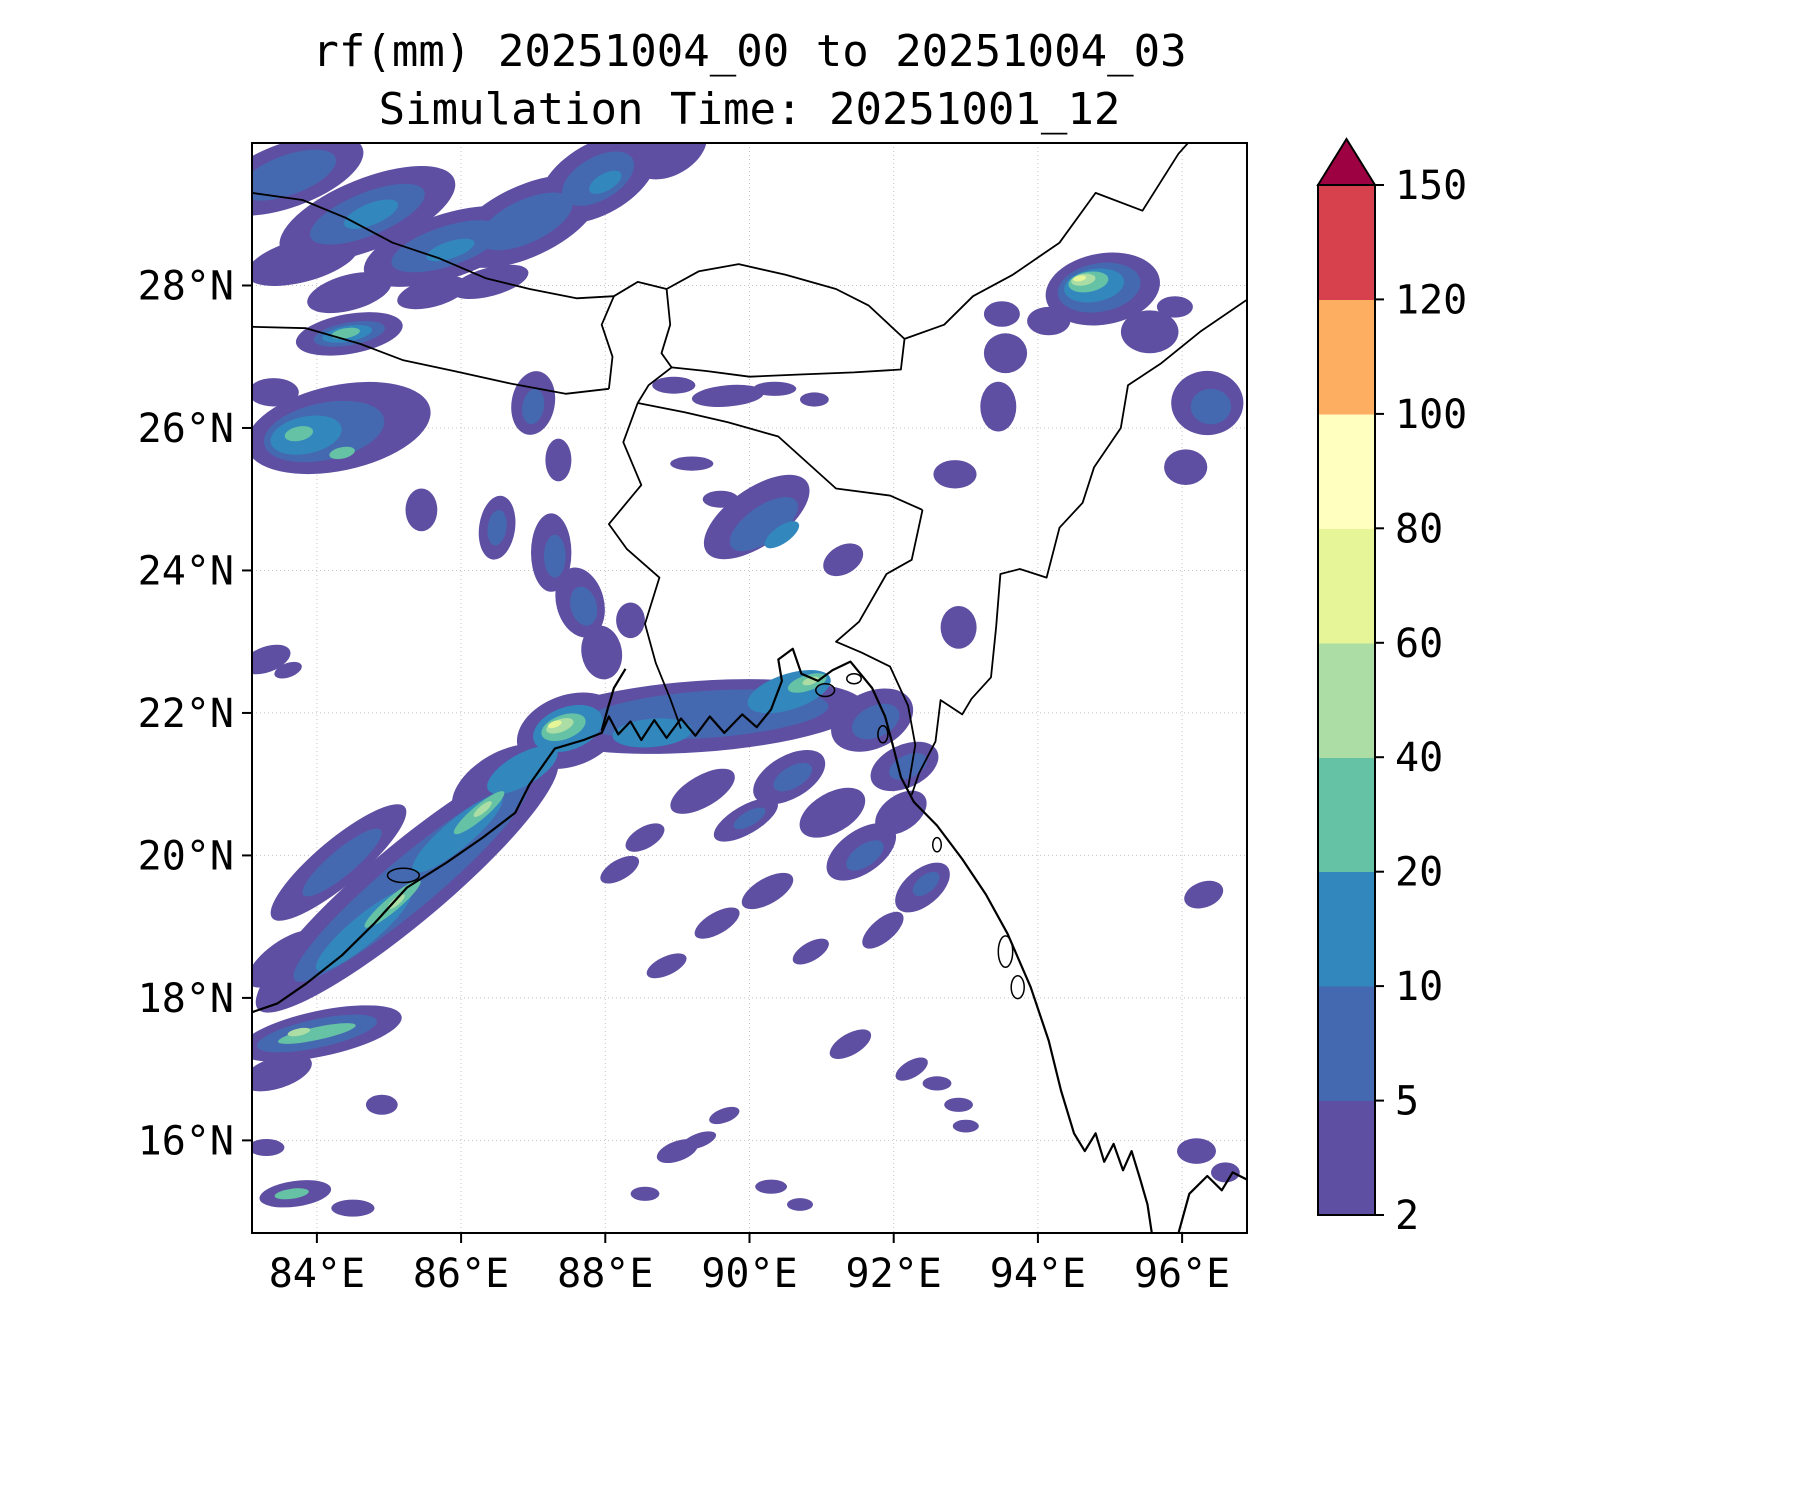  What do you see at coordinates (1346, 161) in the screenshot?
I see `colorbar-over-arrow` at bounding box center [1346, 161].